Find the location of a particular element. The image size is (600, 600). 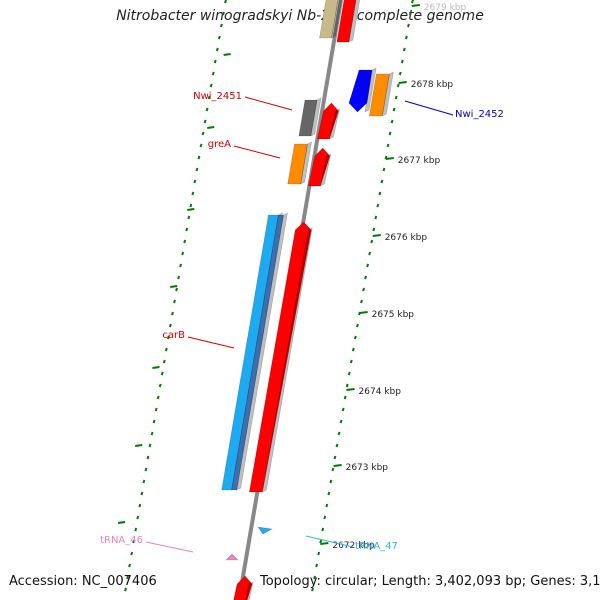

cds-red-arrow-shade is located at coordinates (354, 21).